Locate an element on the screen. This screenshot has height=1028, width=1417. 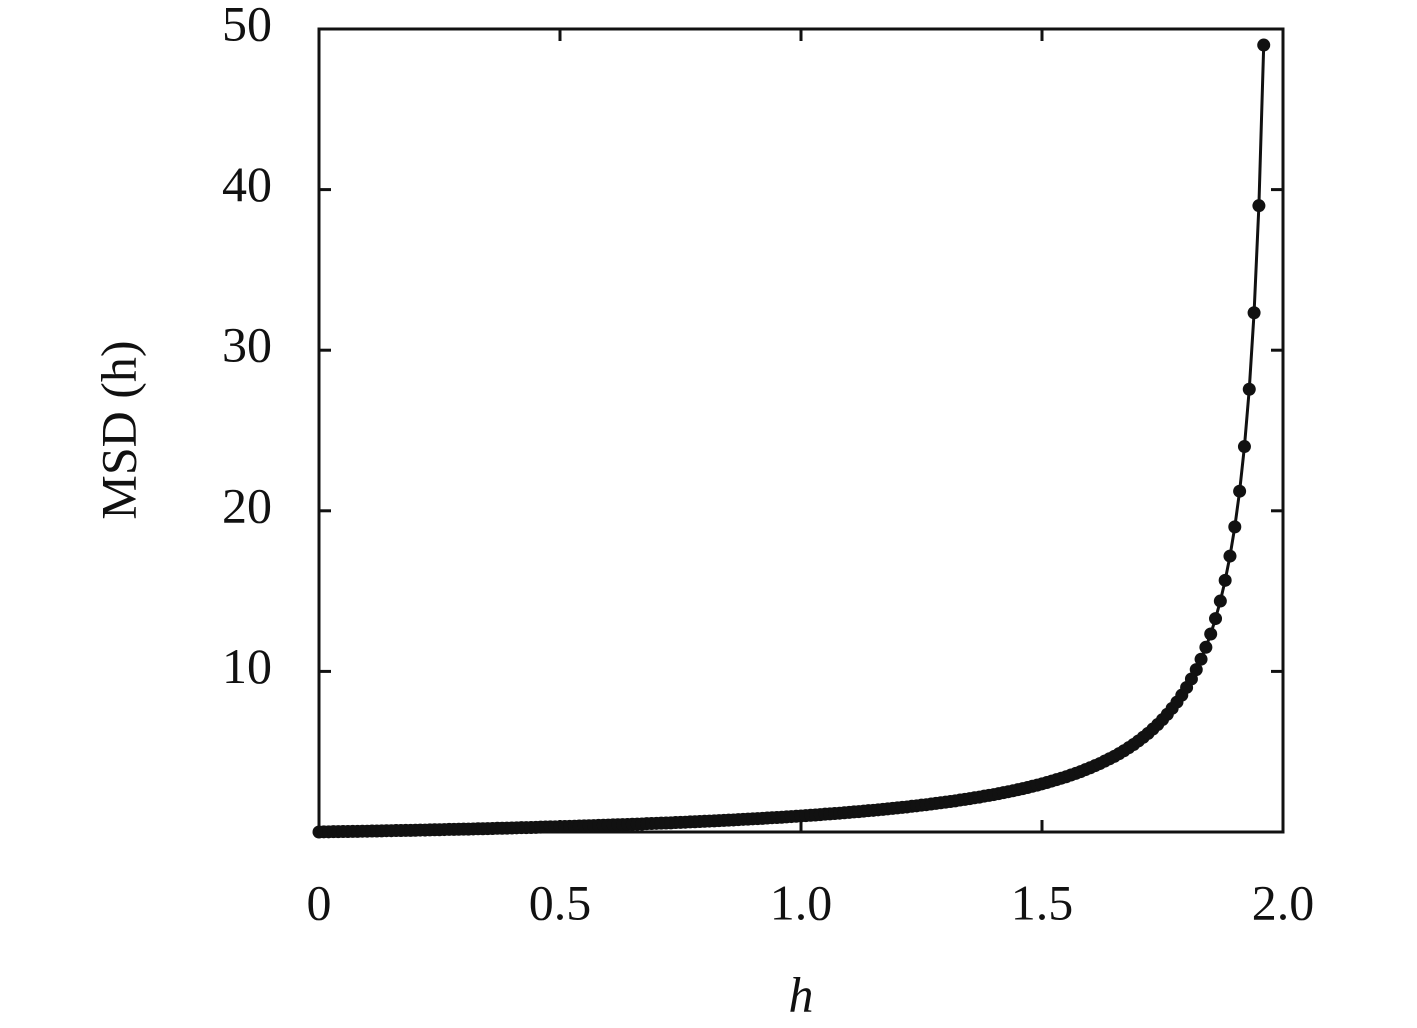
y-tick-label: 20 is located at coordinates (247, 505).